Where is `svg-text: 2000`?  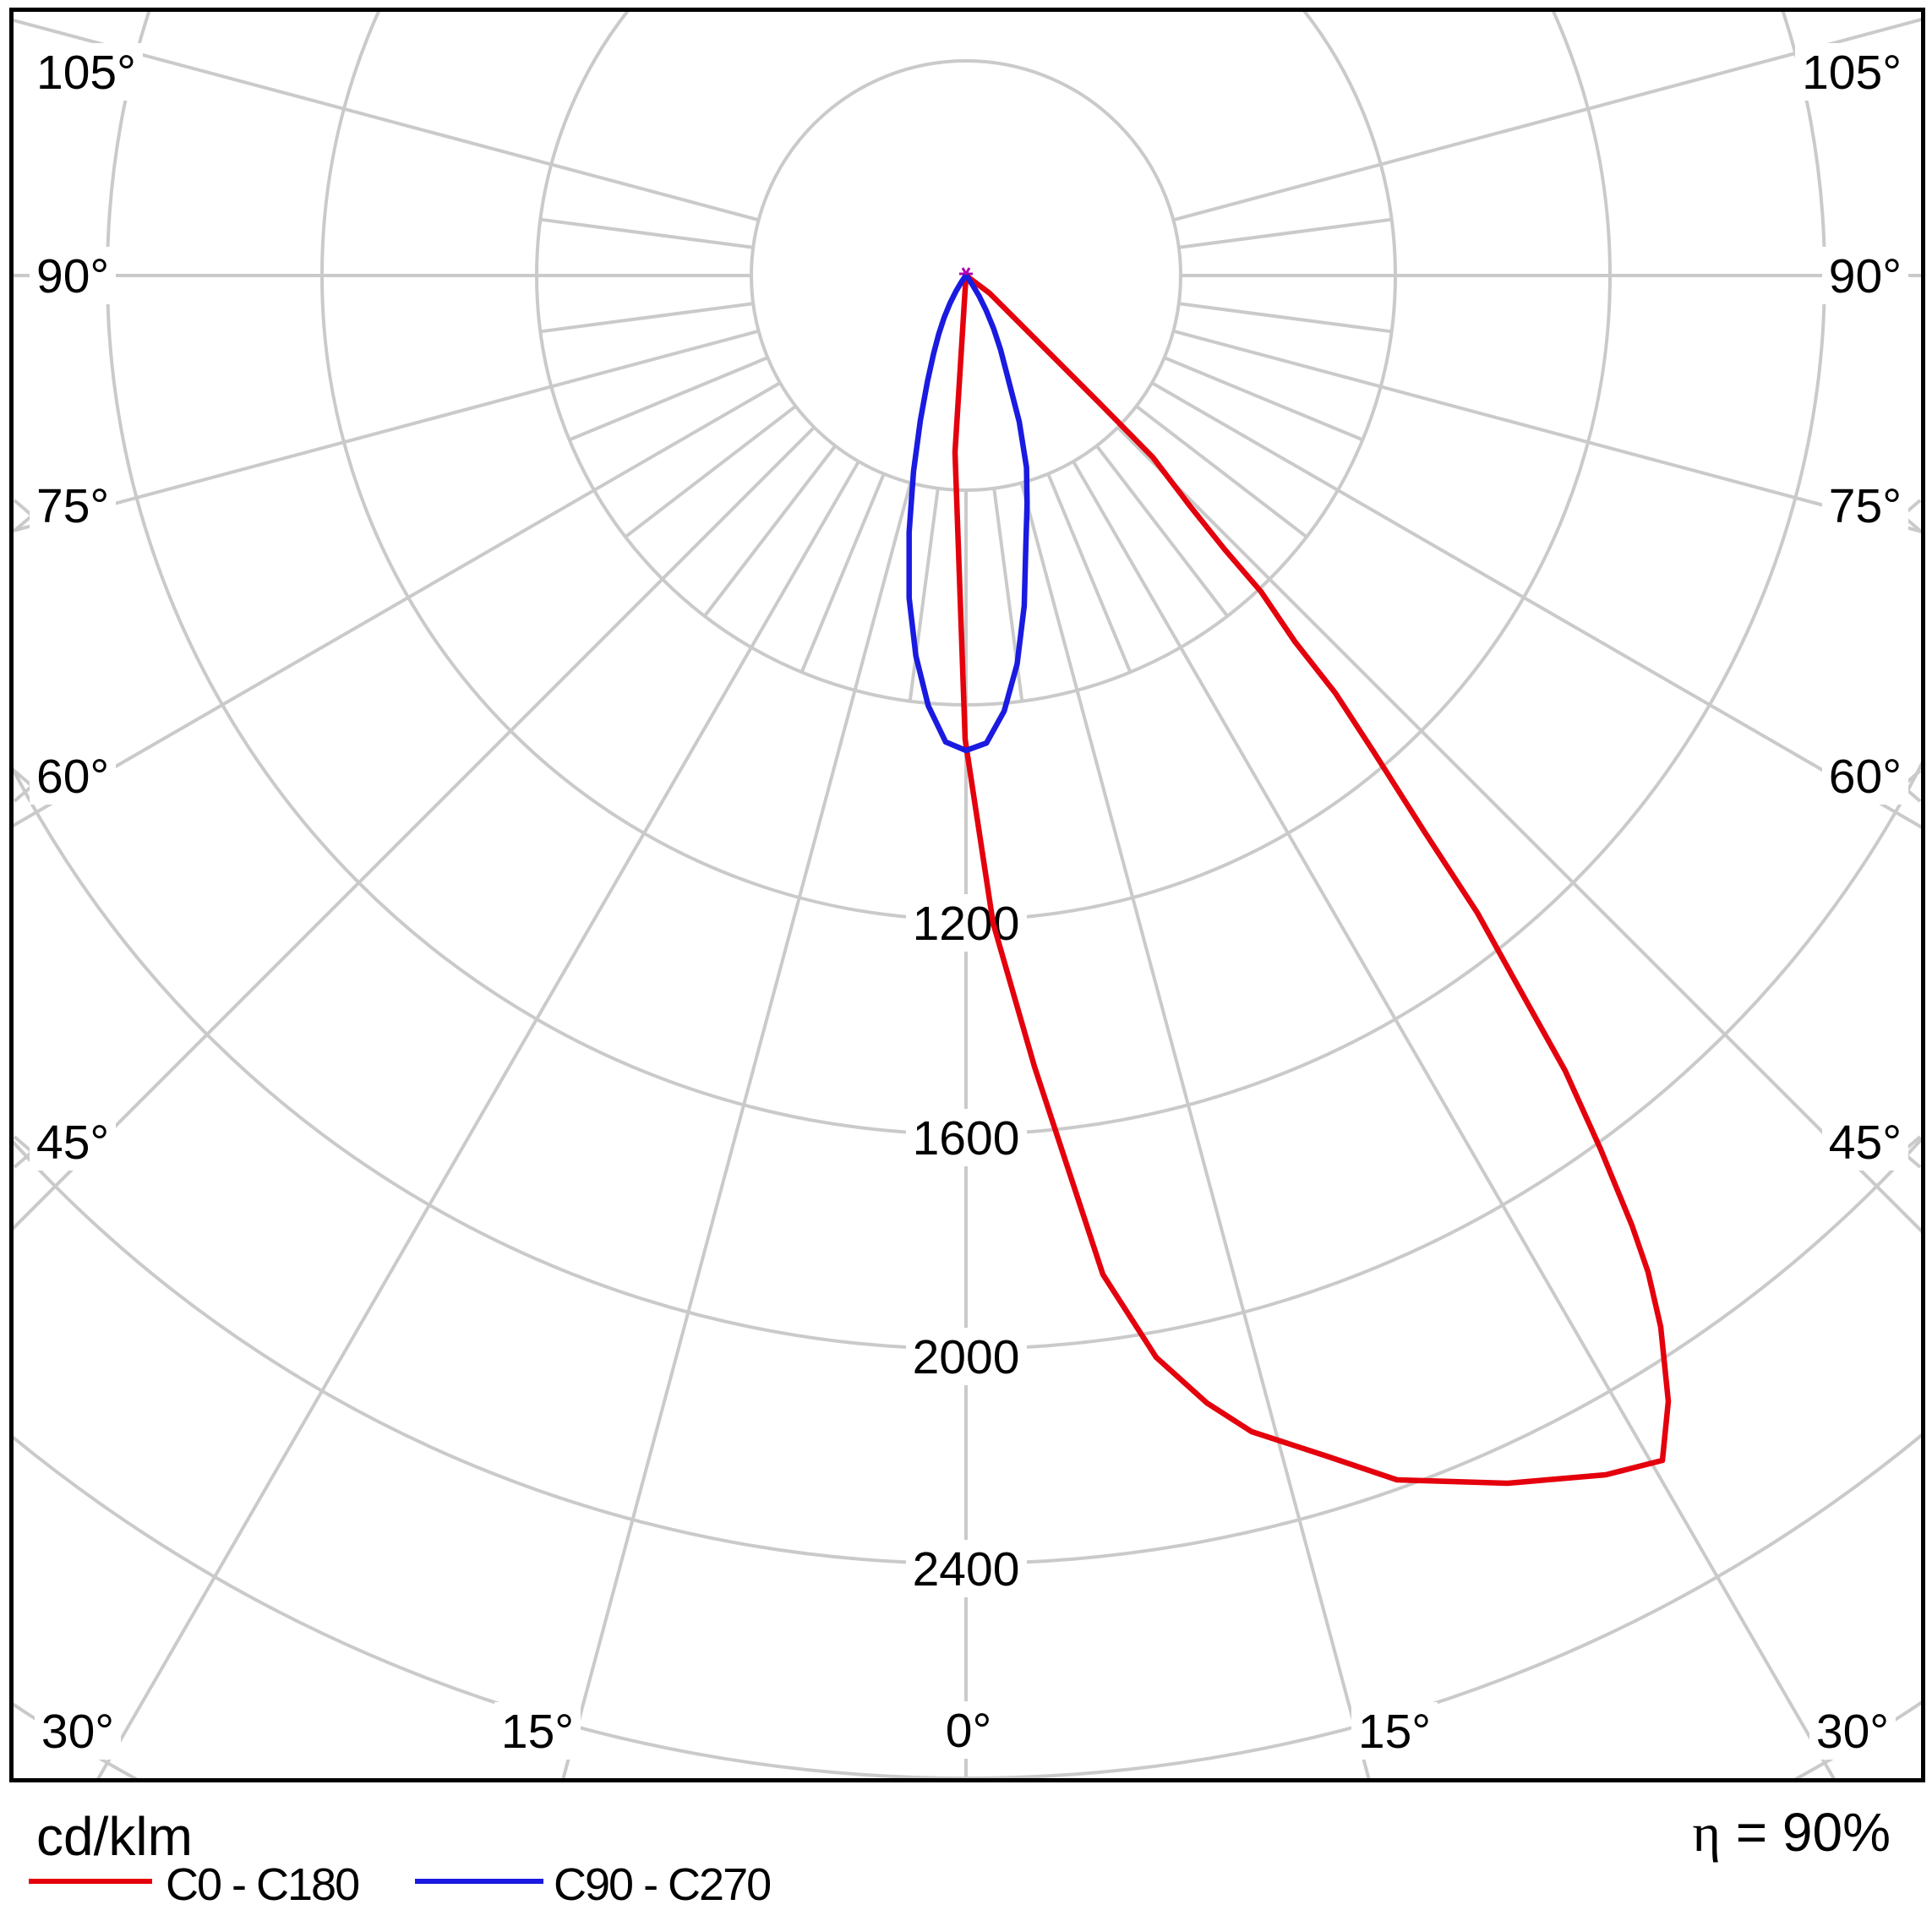
svg-text: 2000 is located at coordinates (966, 1357).